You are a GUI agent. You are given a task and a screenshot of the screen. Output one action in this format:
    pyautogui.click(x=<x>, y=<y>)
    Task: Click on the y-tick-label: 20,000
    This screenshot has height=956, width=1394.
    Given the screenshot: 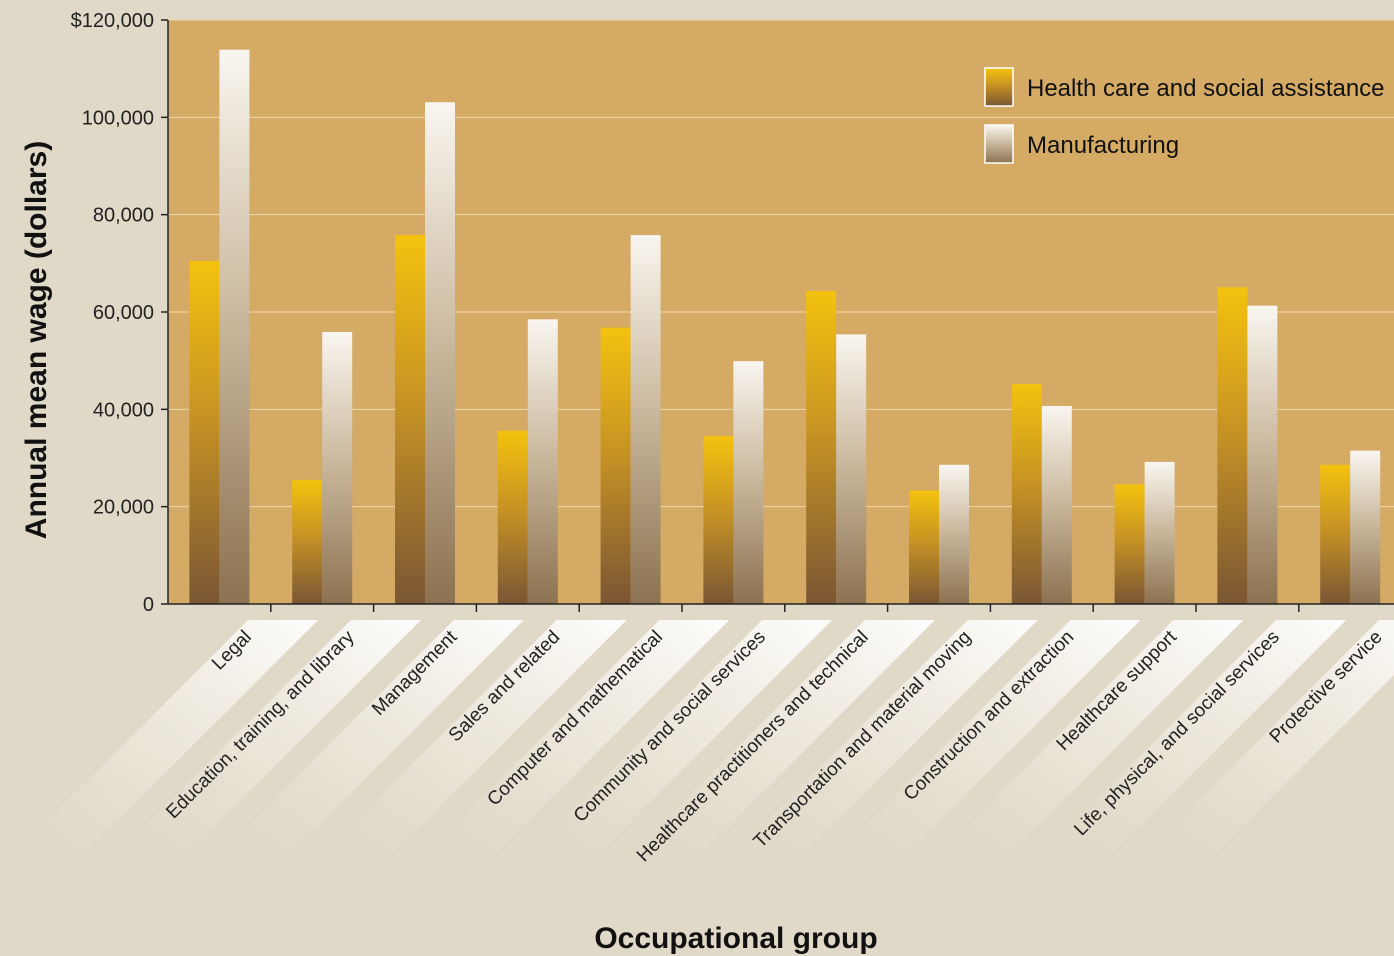 What is the action you would take?
    pyautogui.click(x=123, y=508)
    